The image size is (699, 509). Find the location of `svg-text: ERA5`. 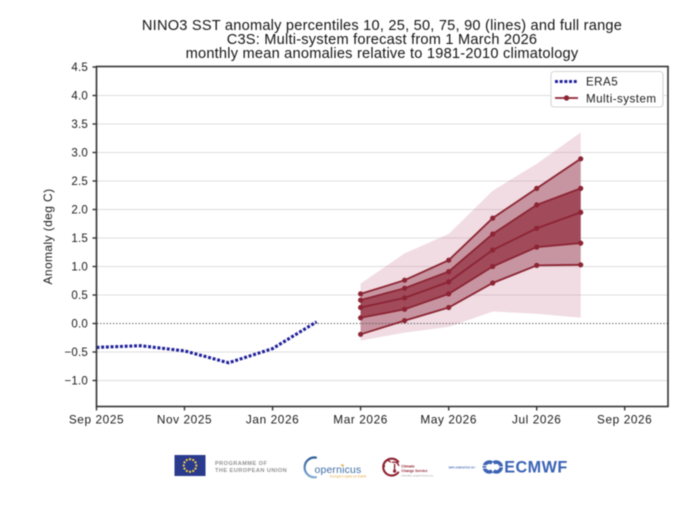

svg-text: ERA5 is located at coordinates (602, 82).